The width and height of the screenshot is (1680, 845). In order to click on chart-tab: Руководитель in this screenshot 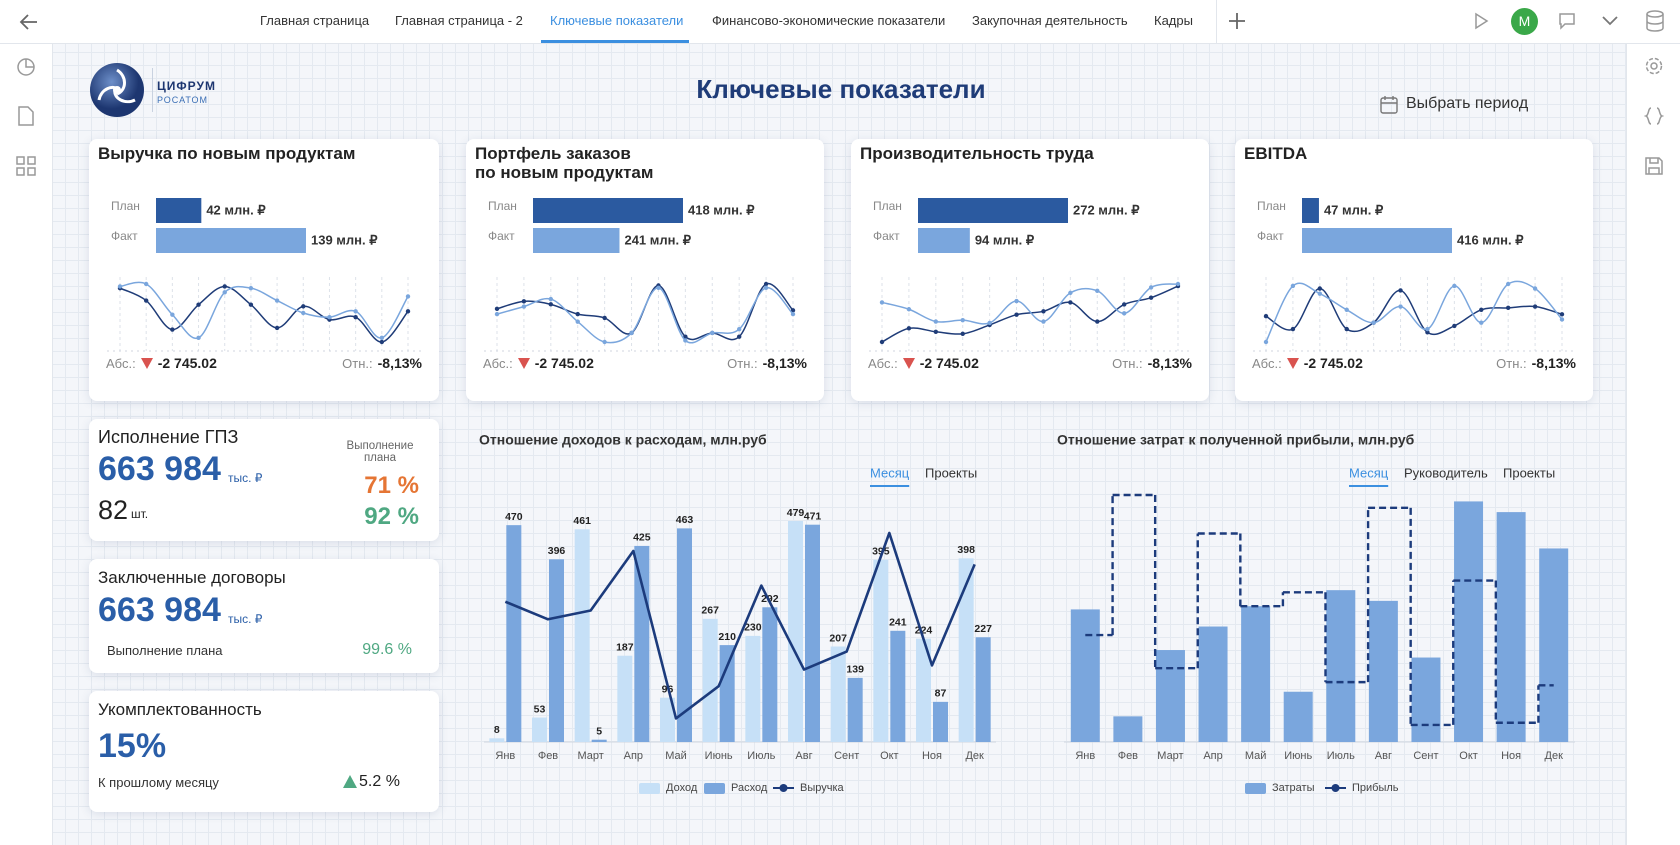, I will do `click(1446, 472)`.